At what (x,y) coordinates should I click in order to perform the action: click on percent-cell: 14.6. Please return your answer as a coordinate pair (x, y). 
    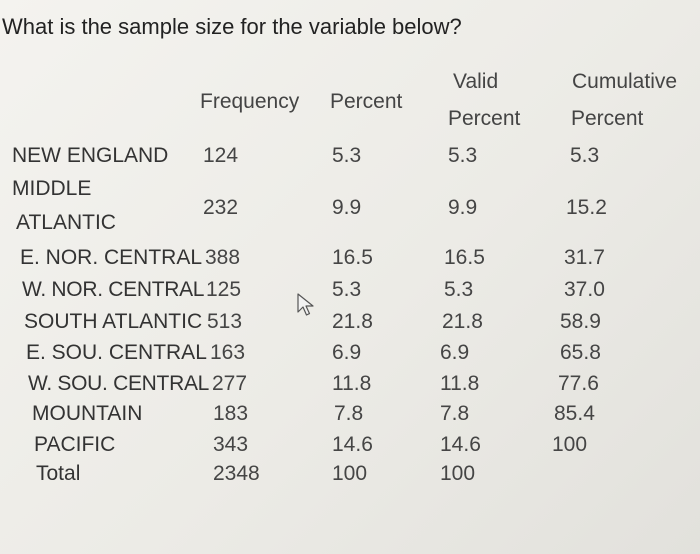
    Looking at the image, I should click on (352, 444).